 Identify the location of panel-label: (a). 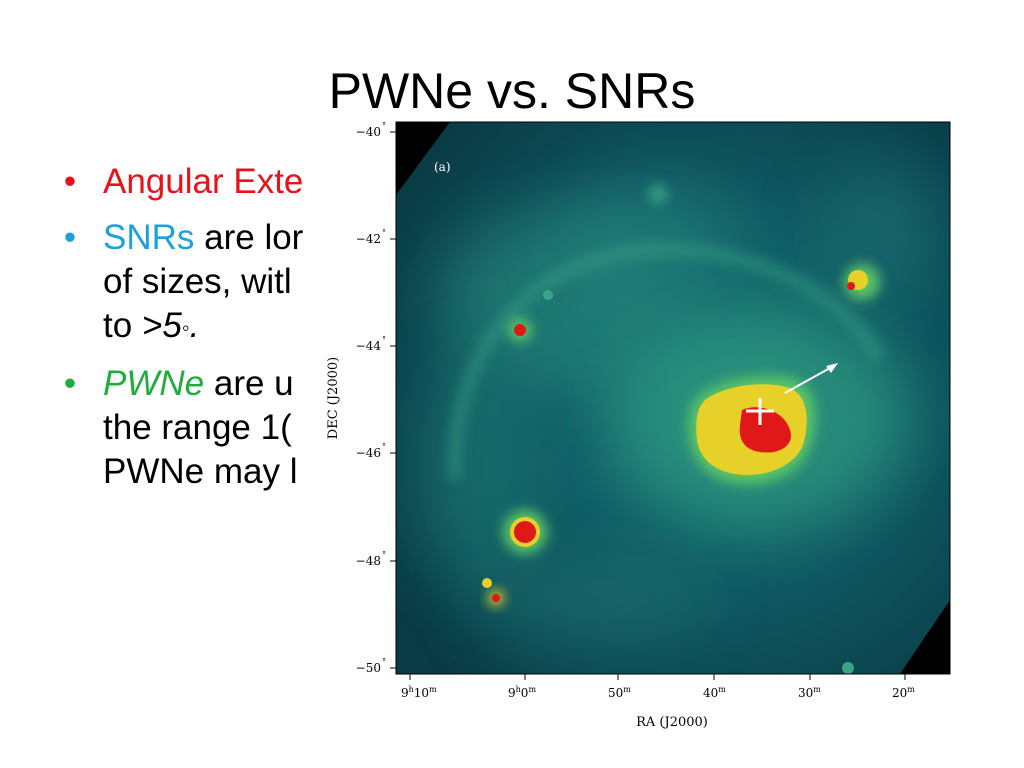
(442, 167).